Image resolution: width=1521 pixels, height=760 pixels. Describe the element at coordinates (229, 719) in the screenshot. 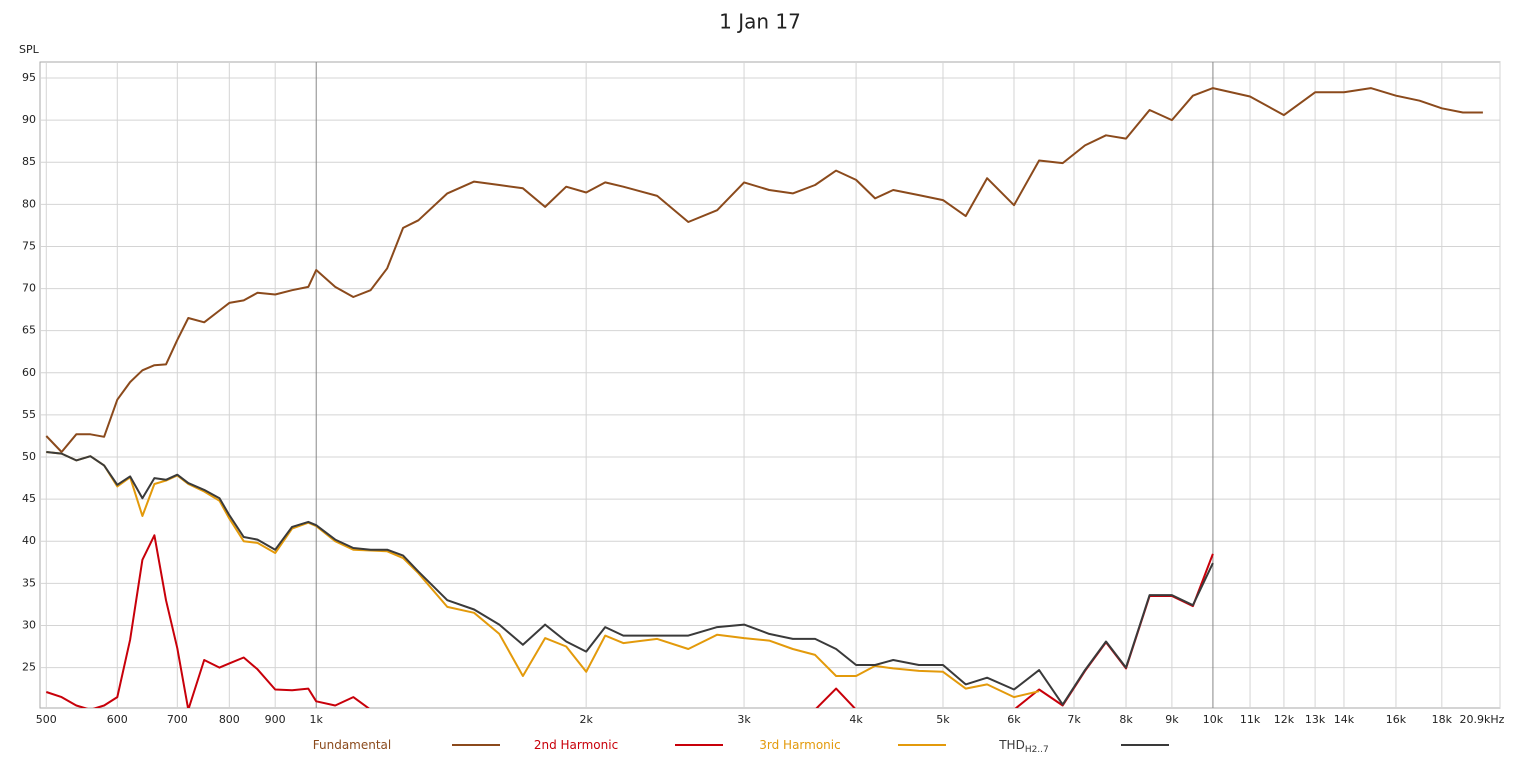

I see `x-tick-label: 800` at that location.